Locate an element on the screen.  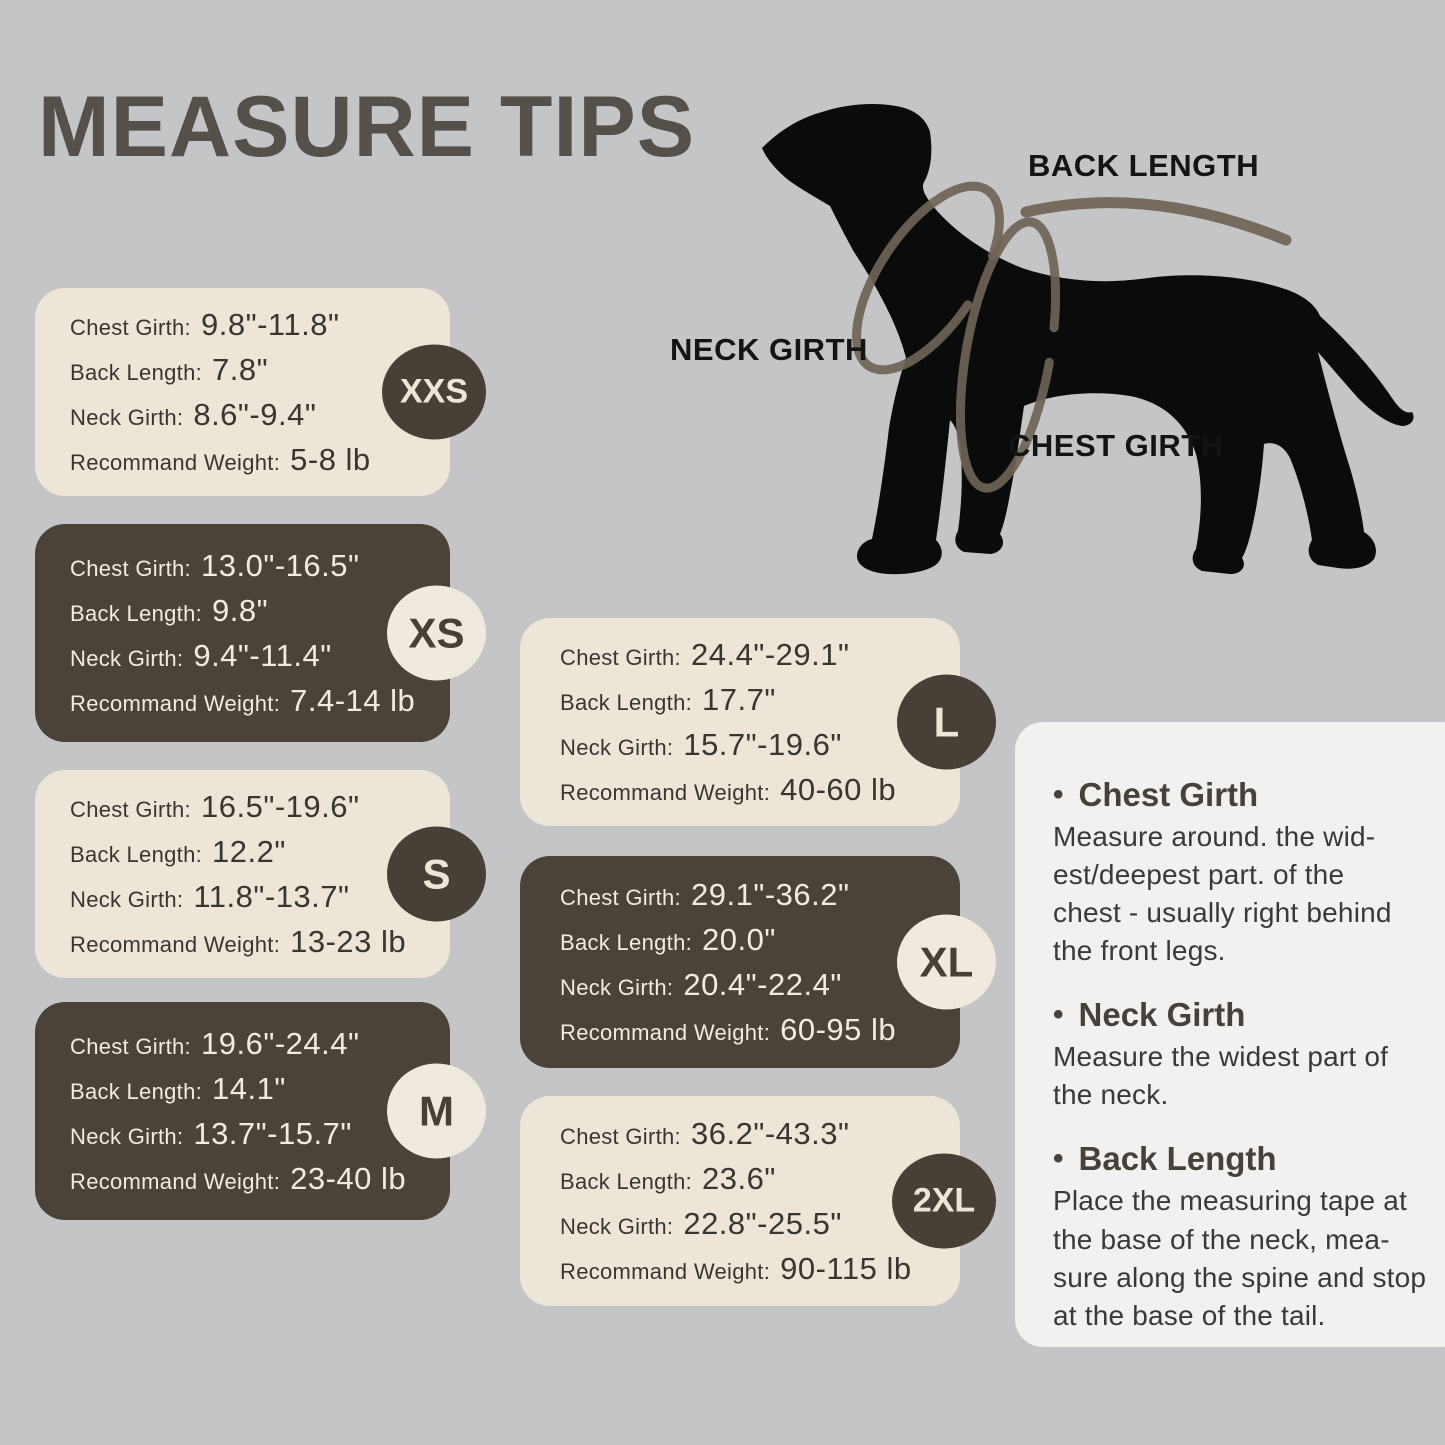
neck-girth-value: 9.4"-11.4" is located at coordinates (262, 655).